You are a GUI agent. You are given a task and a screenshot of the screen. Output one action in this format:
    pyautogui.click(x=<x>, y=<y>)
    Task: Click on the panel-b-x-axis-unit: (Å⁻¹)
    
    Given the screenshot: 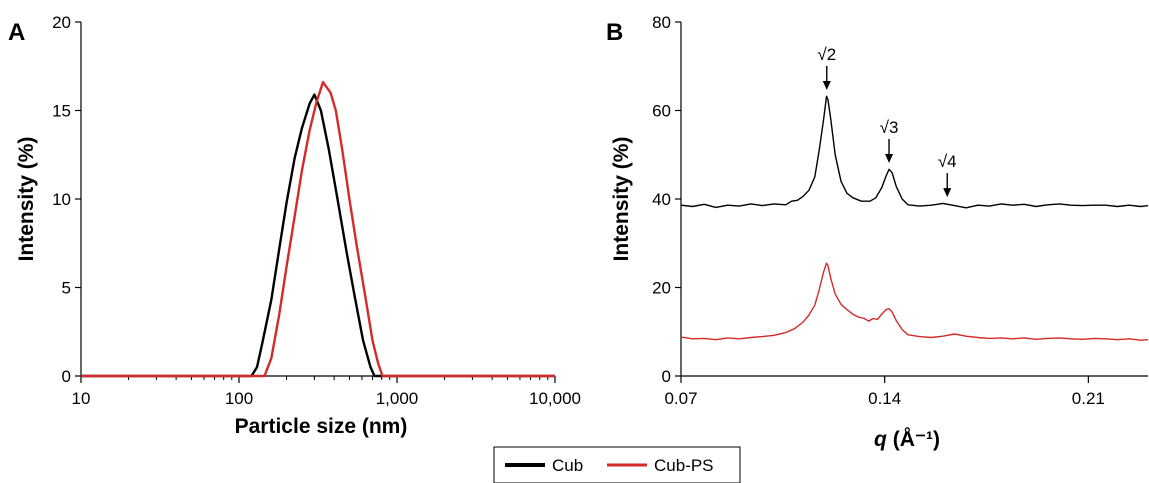 What is the action you would take?
    pyautogui.click(x=916, y=439)
    